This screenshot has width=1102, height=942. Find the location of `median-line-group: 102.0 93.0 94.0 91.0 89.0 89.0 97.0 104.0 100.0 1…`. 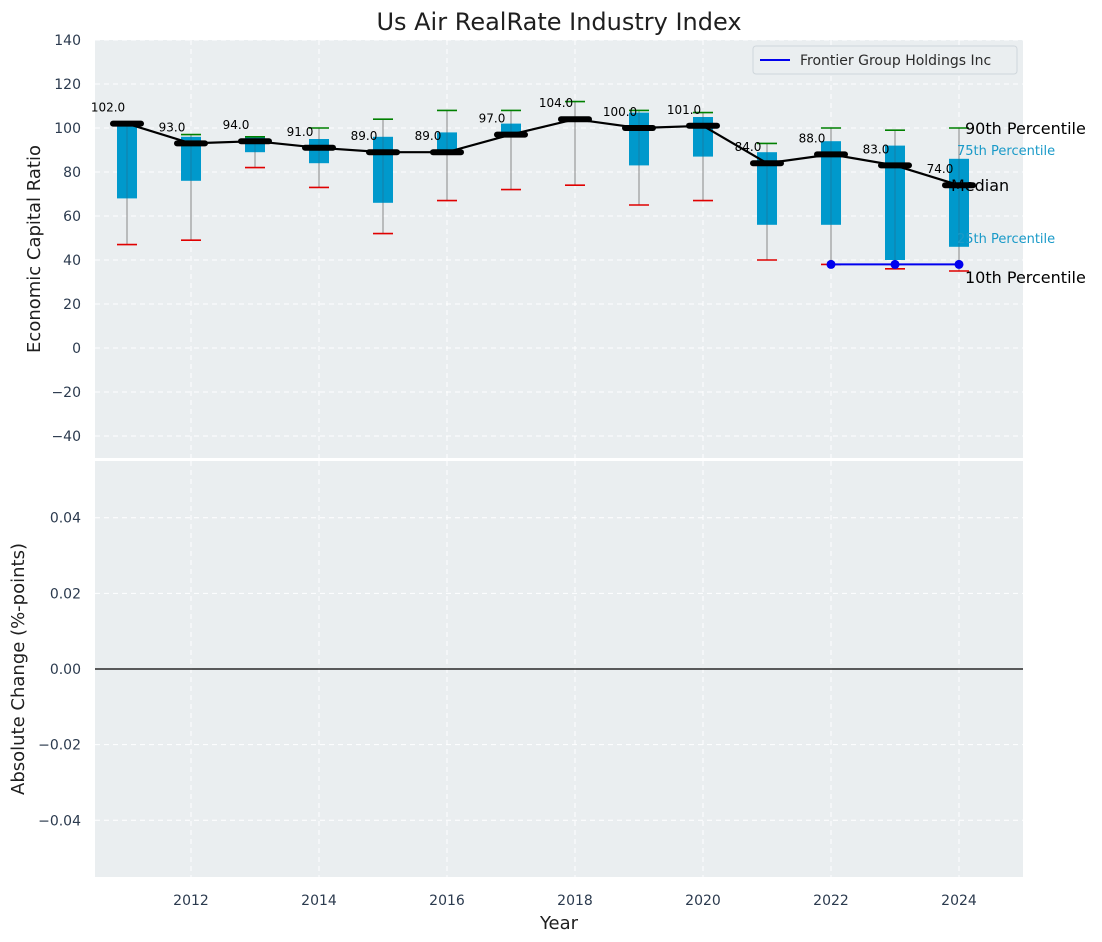

median-line-group: 102.0 93.0 94.0 91.0 89.0 89.0 97.0 104.0 100.0 1… is located at coordinates (533, 142).